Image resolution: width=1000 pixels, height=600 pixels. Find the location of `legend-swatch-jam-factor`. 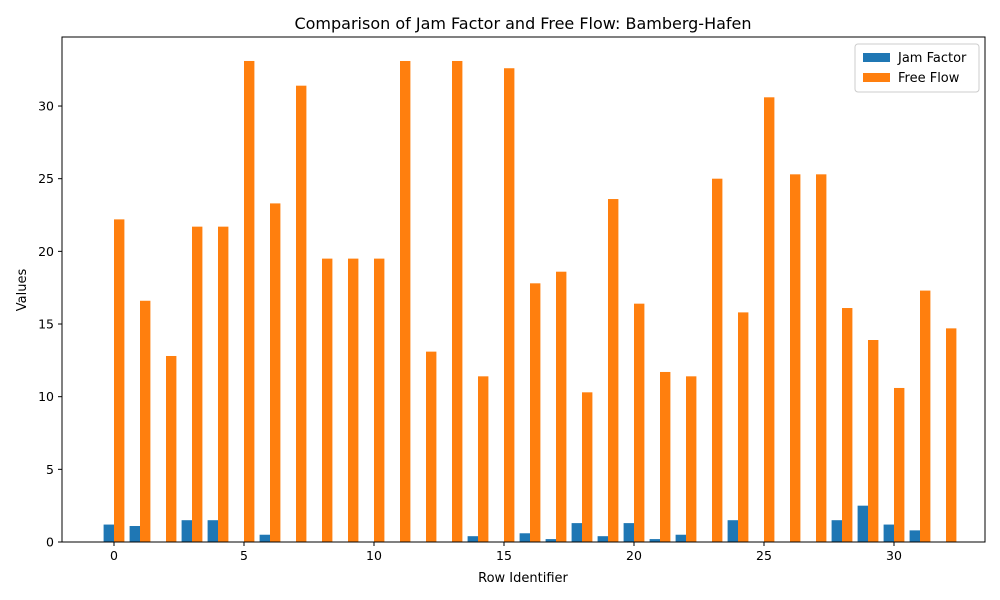

legend-swatch-jam-factor is located at coordinates (876, 57).